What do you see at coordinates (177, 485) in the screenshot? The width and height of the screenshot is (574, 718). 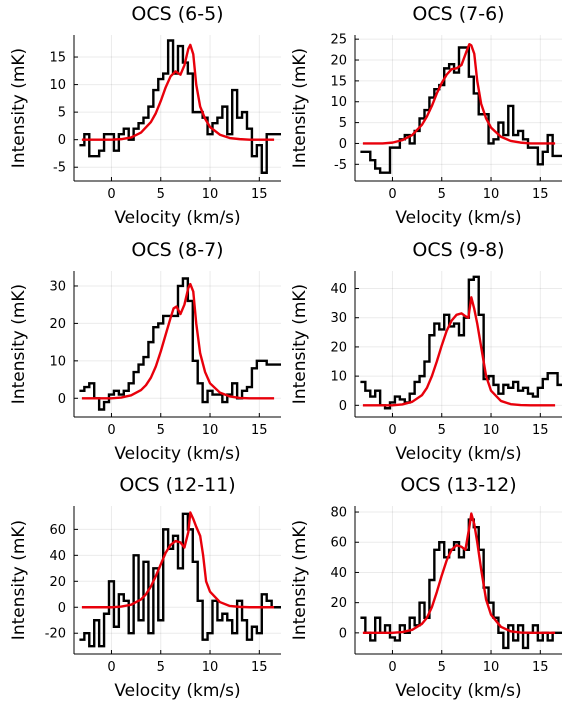 I see `panel-title: OCS (12-11)` at bounding box center [177, 485].